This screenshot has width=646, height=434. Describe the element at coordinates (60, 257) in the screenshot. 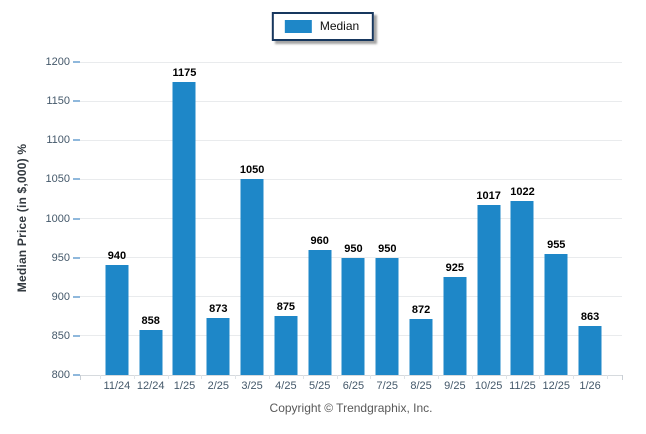

I see `y-tick-label: 950` at that location.